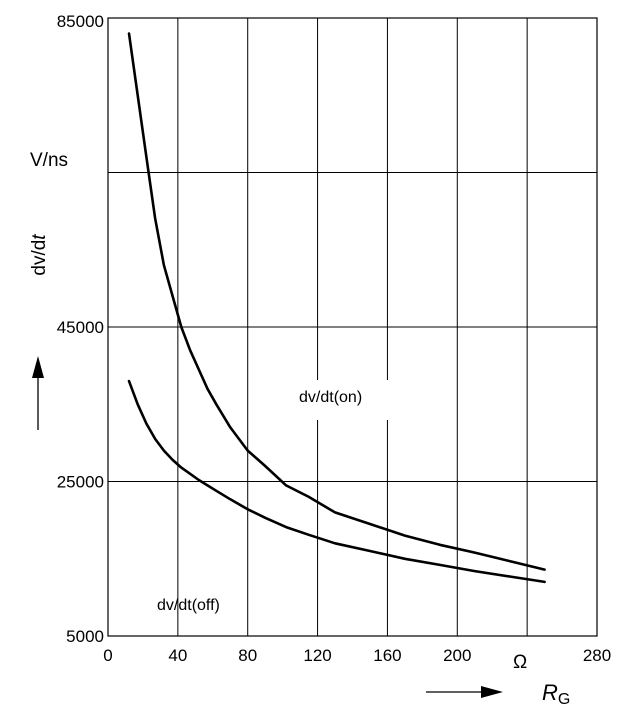 This screenshot has width=628, height=707. Describe the element at coordinates (492, 692) in the screenshot. I see `x-axis-arrow-head` at that location.